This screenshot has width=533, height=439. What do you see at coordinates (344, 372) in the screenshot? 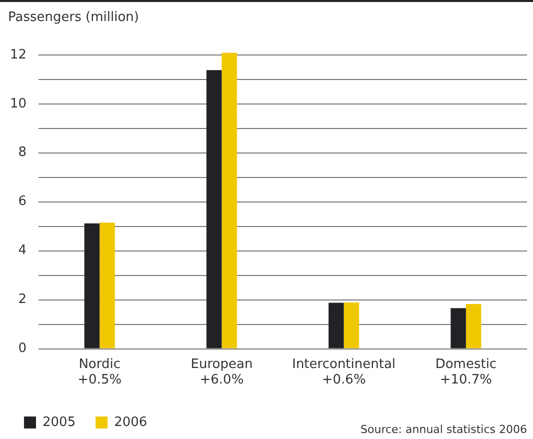
I see `x-tick-label: Intercontinental +0.6%` at bounding box center [344, 372].